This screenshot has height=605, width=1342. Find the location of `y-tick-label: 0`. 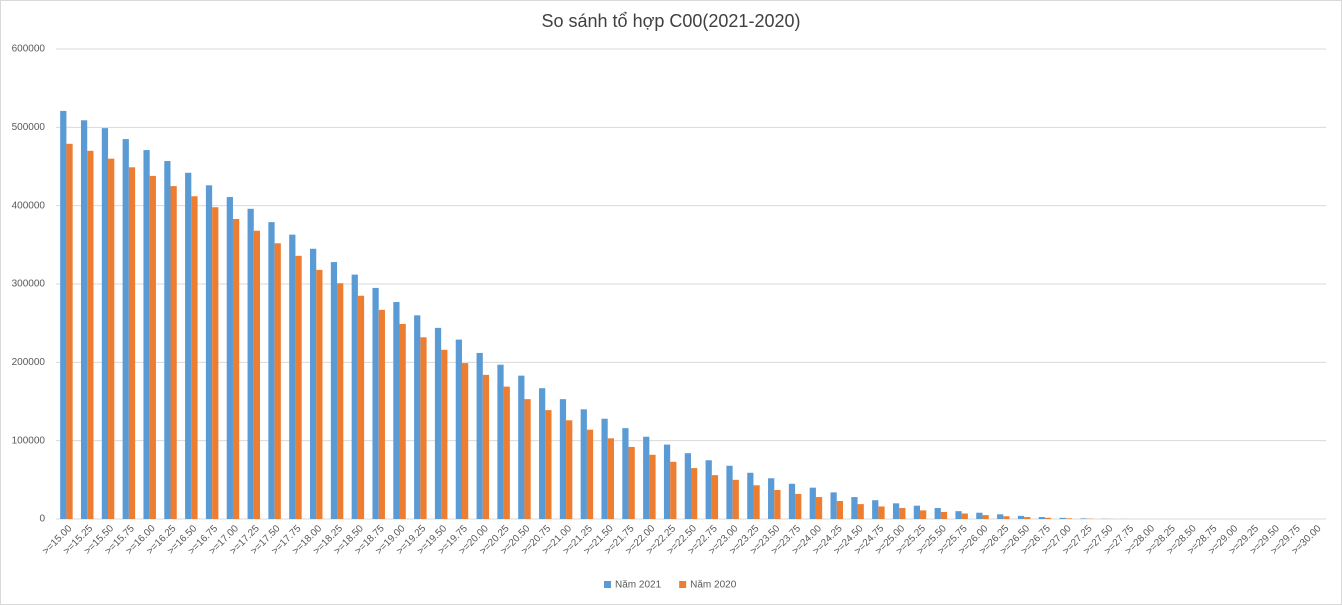

y-tick-label: 0 is located at coordinates (42, 519).